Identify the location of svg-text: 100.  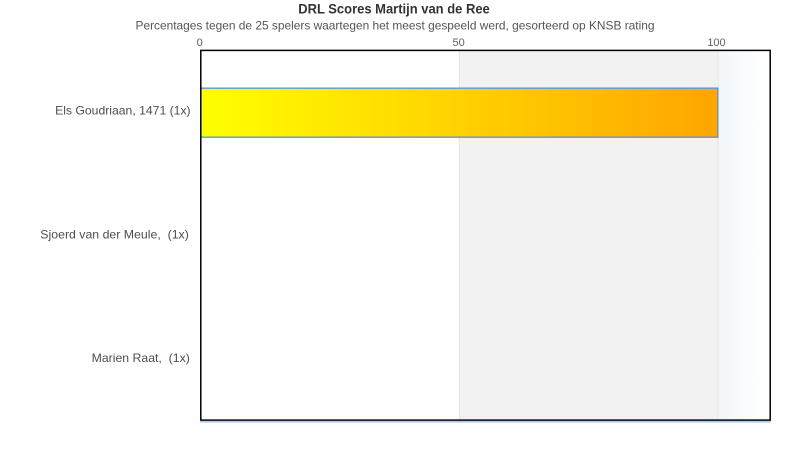
(716, 43).